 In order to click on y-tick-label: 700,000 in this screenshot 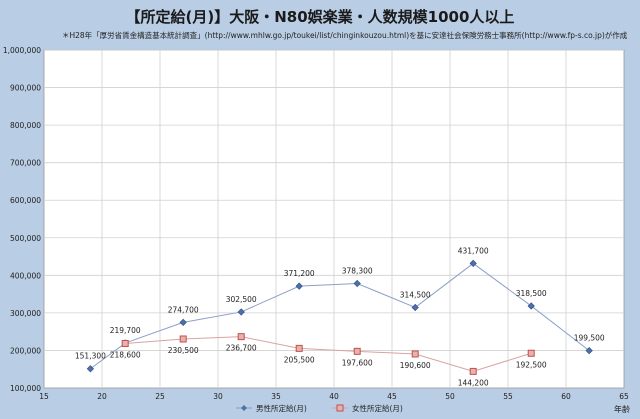, I will do `click(25, 163)`.